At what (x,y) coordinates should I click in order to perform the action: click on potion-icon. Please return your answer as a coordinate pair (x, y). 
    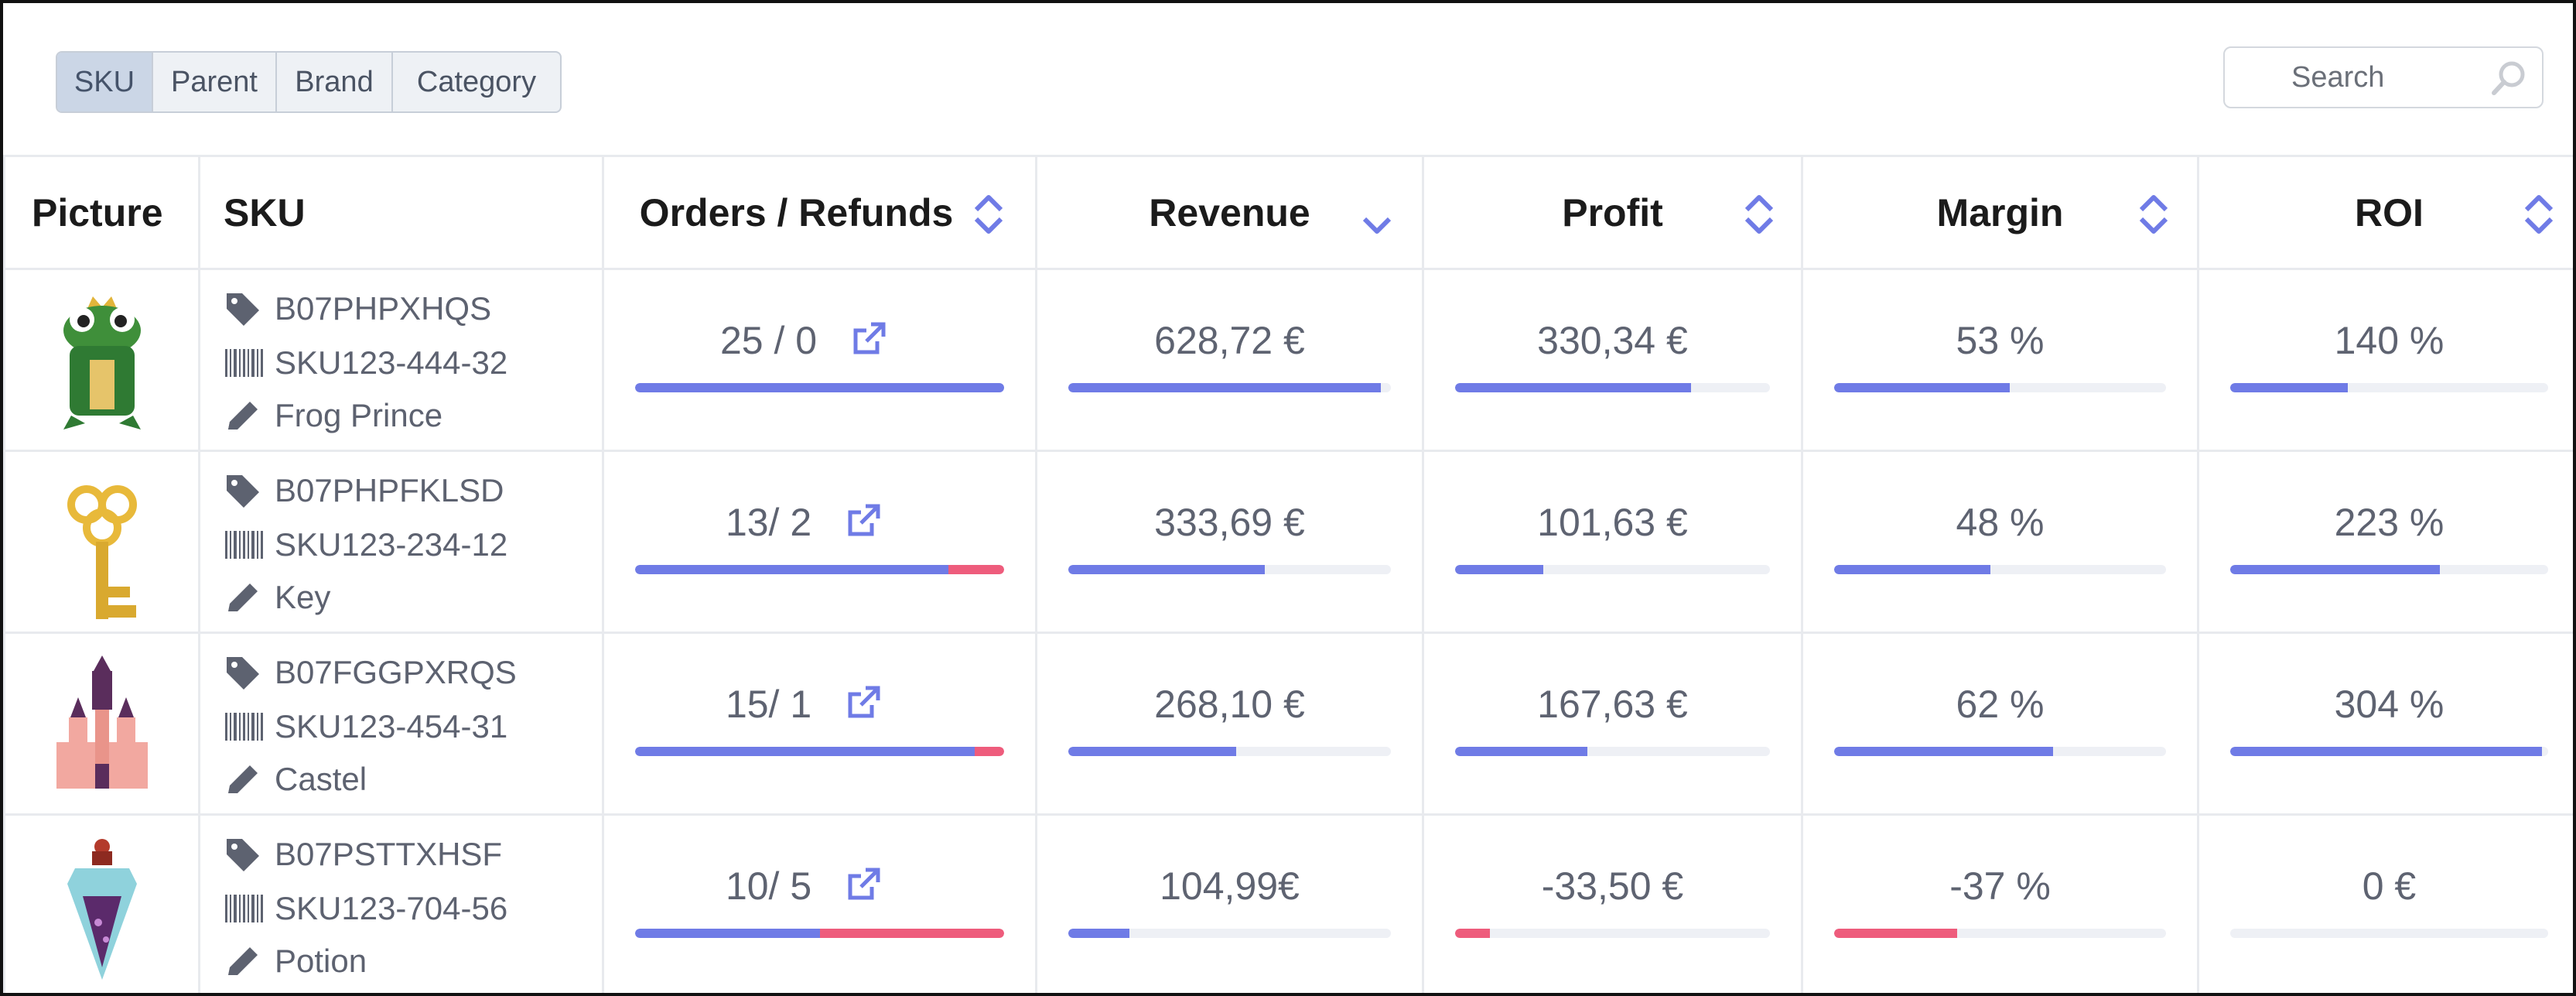
    Looking at the image, I should click on (102, 909).